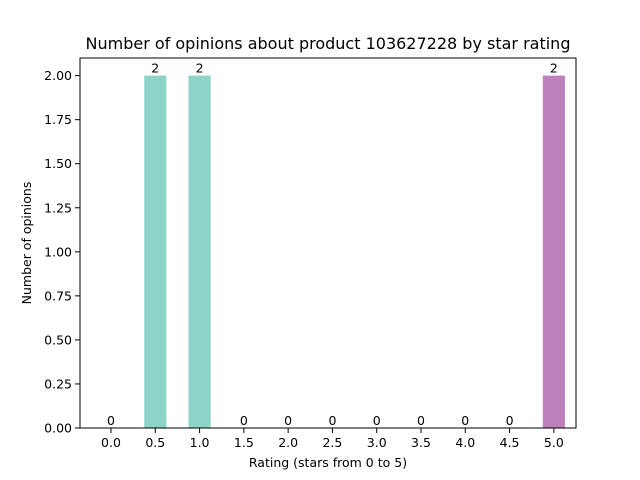 The width and height of the screenshot is (640, 480). I want to click on x-tick-label-1.0: 1.0, so click(200, 442).